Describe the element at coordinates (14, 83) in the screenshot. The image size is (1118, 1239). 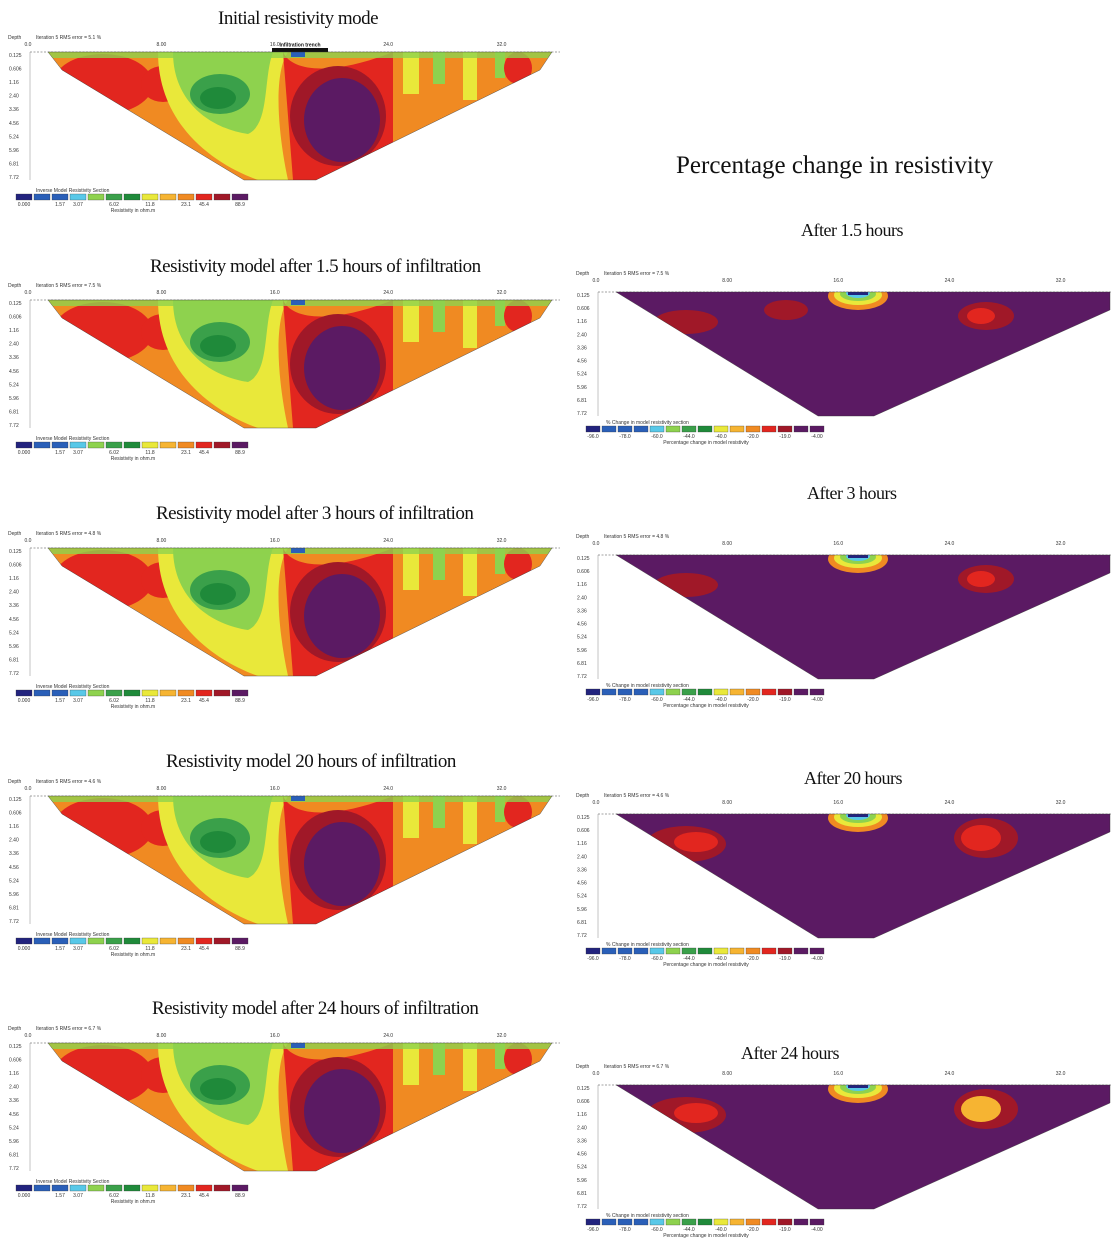
I see `depth-tick-label: 1.16` at that location.